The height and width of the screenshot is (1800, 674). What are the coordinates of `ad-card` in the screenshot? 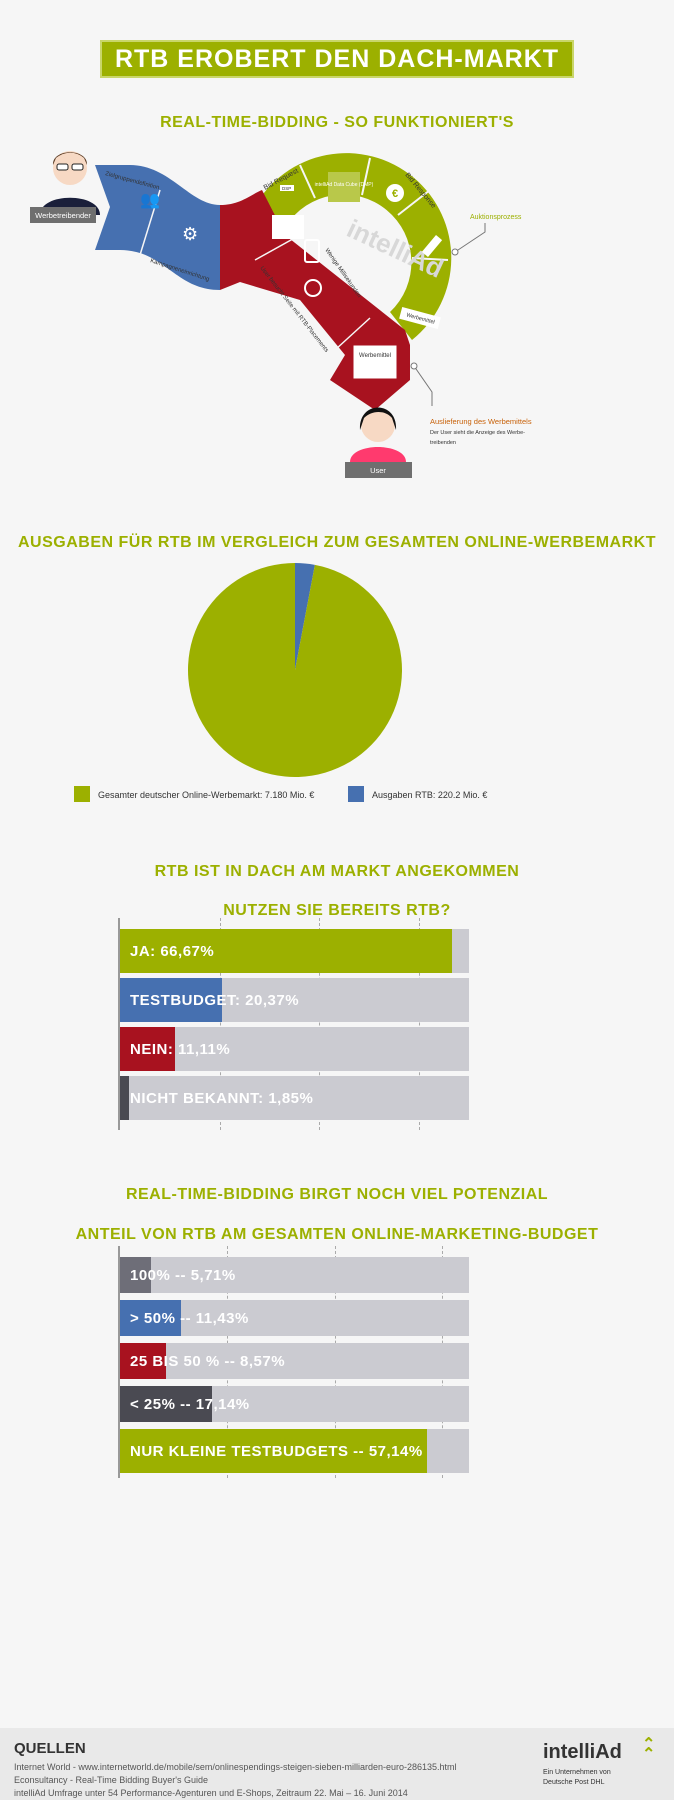 It's located at (420, 318).